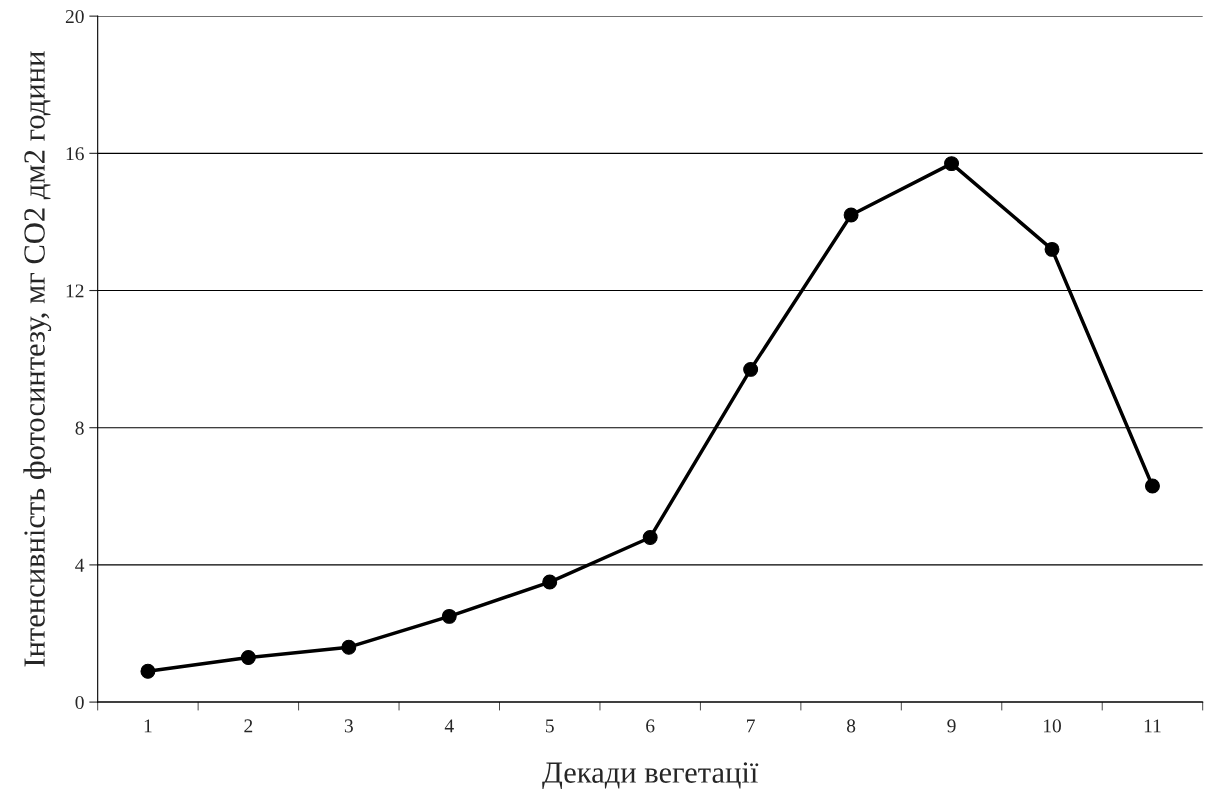 This screenshot has height=807, width=1221. I want to click on x-tick-label: 9, so click(951, 726).